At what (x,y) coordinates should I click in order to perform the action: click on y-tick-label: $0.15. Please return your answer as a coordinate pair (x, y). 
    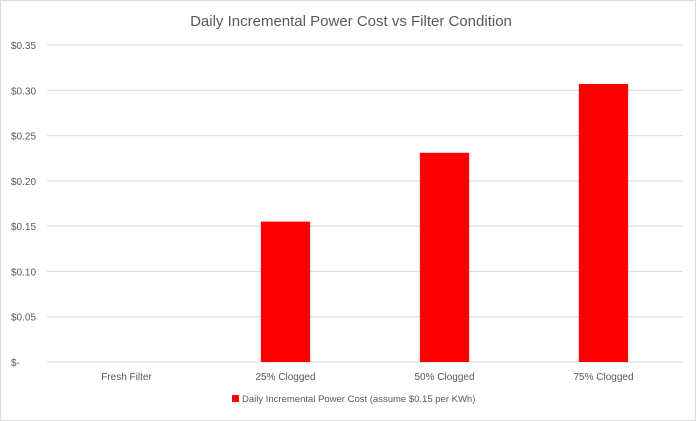
    Looking at the image, I should click on (23, 227).